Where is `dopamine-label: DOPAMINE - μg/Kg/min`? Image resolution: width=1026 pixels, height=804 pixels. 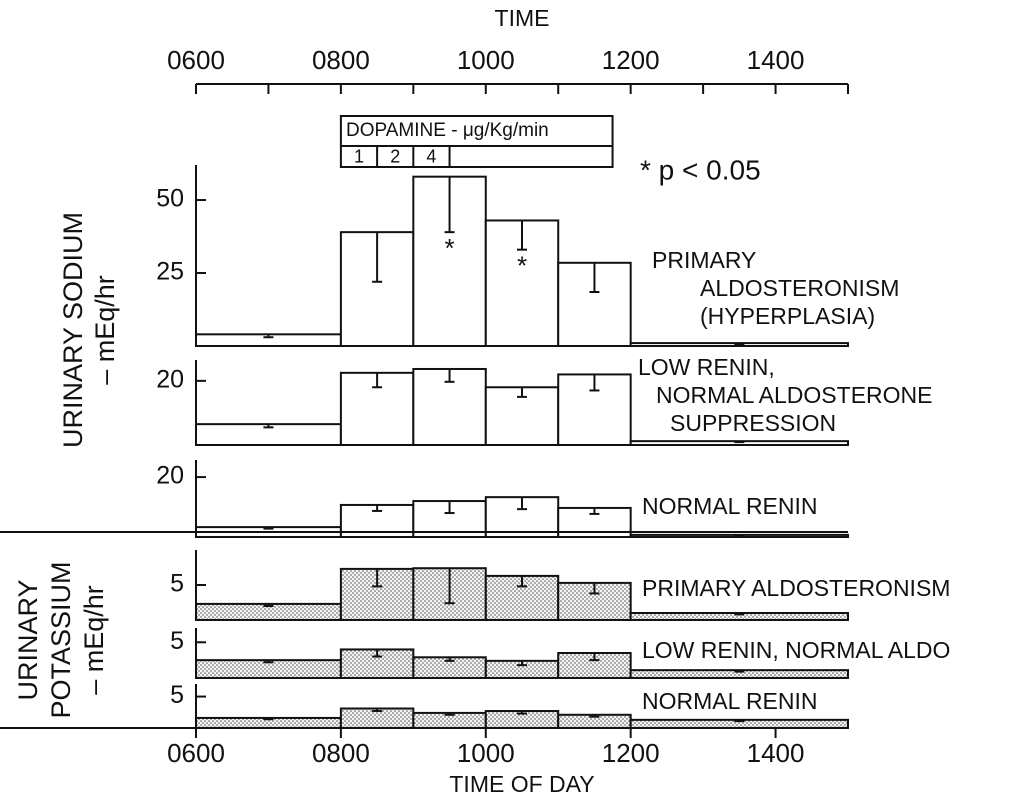 dopamine-label: DOPAMINE - μg/Kg/min is located at coordinates (447, 130).